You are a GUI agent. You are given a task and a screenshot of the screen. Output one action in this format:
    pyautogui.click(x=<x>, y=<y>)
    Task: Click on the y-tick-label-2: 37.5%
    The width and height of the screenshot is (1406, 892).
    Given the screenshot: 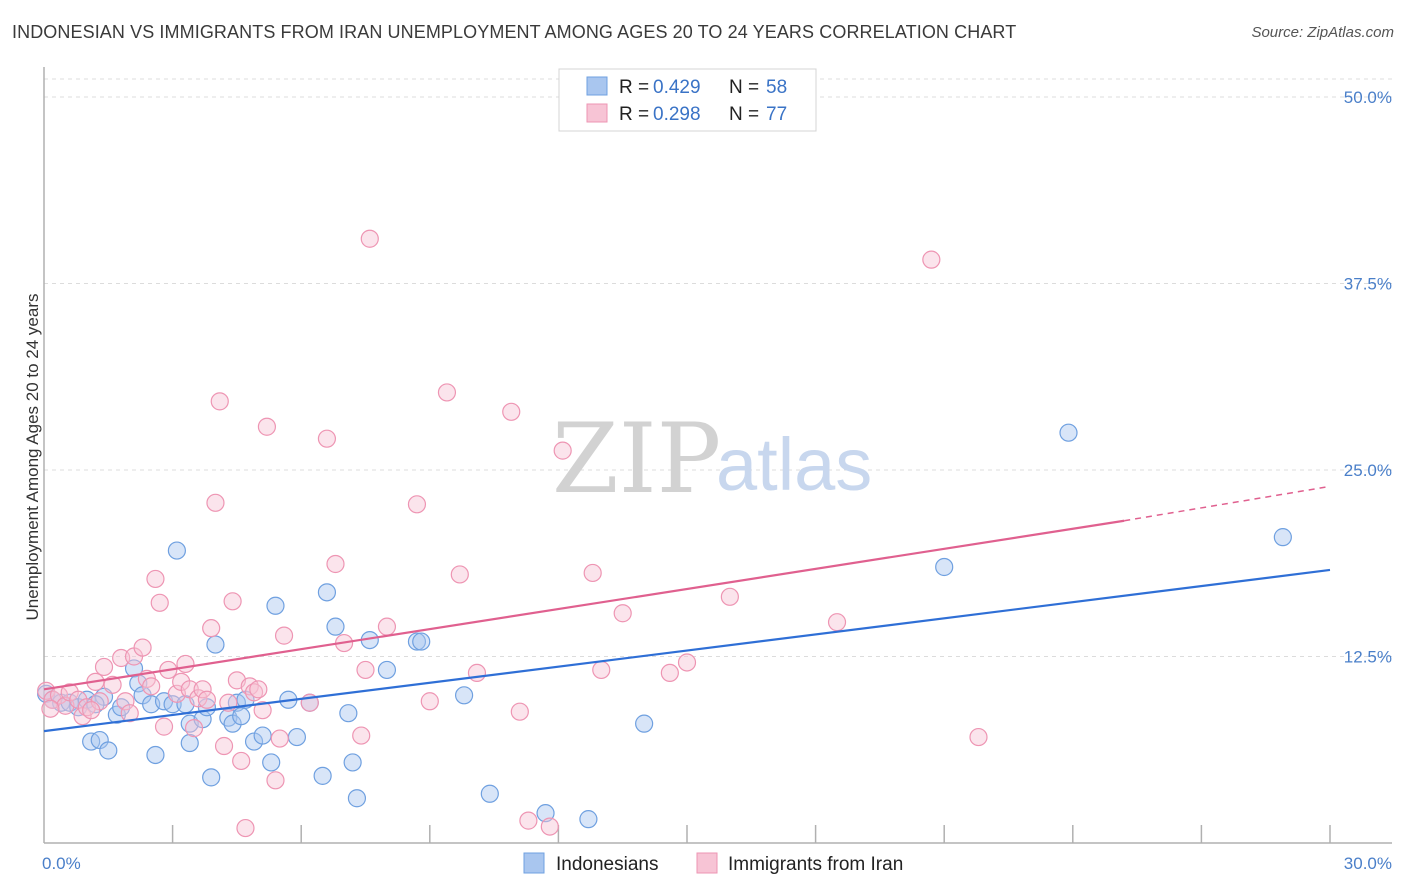 What is the action you would take?
    pyautogui.click(x=1368, y=284)
    